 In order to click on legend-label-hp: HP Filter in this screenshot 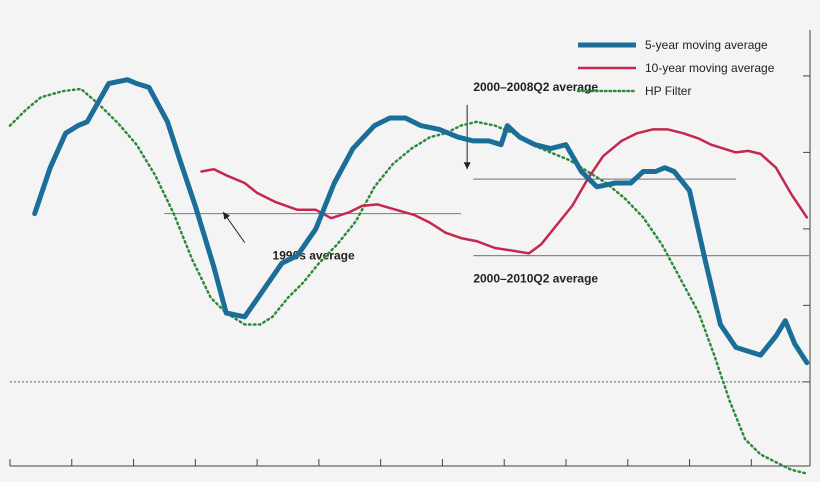, I will do `click(668, 91)`.